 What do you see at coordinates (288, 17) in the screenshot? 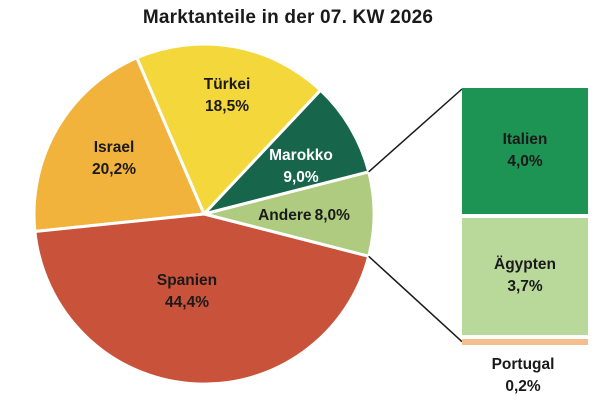
I see `chart-title: Marktanteile in der 07. KW 2026` at bounding box center [288, 17].